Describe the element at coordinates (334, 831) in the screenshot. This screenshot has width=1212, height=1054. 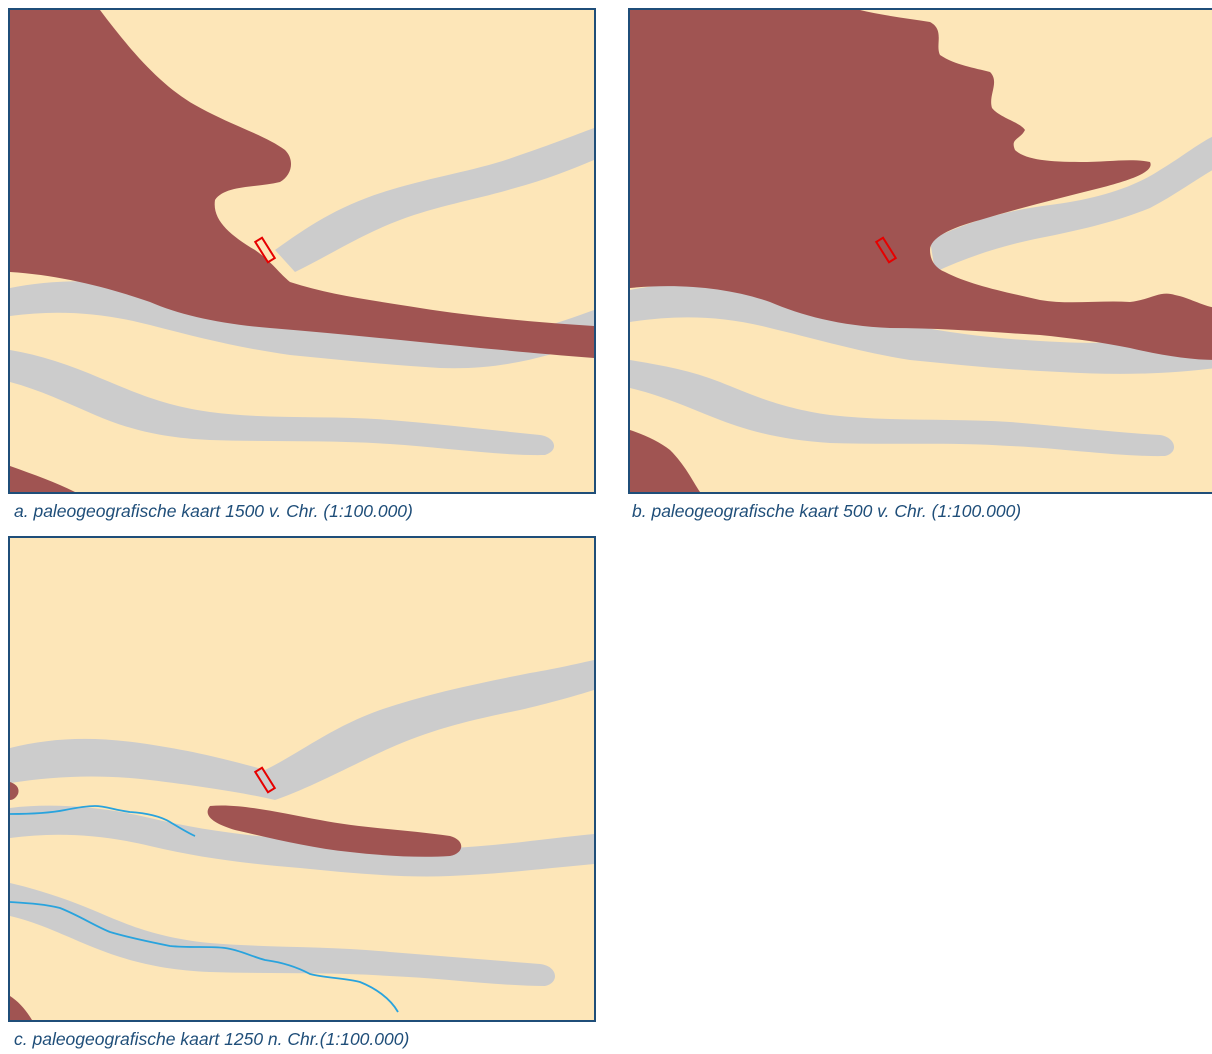
I see `peat-patch` at that location.